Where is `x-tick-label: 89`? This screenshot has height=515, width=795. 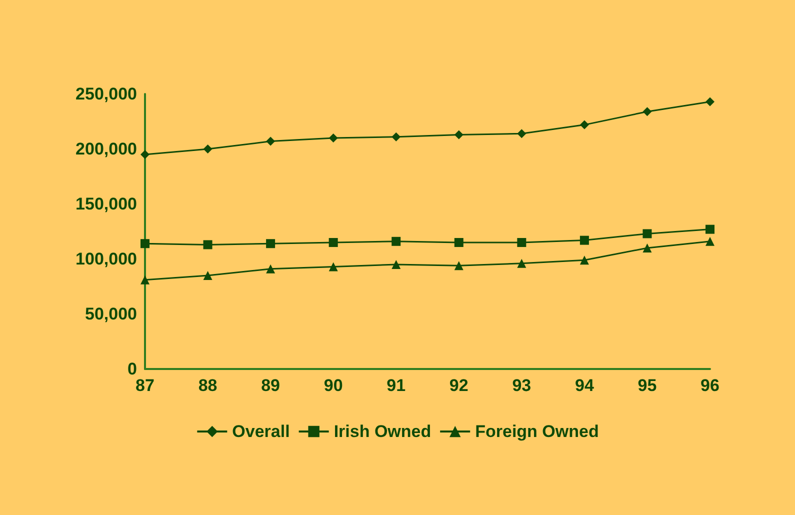 x-tick-label: 89 is located at coordinates (270, 385).